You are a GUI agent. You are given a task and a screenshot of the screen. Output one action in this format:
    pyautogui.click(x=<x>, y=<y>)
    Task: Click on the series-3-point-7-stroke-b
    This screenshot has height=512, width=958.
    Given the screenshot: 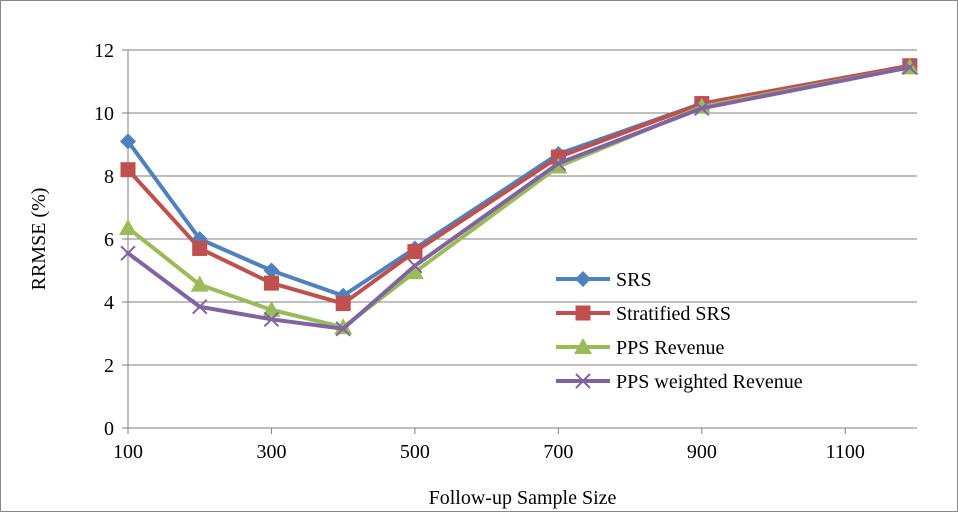 What is the action you would take?
    pyautogui.click(x=910, y=67)
    